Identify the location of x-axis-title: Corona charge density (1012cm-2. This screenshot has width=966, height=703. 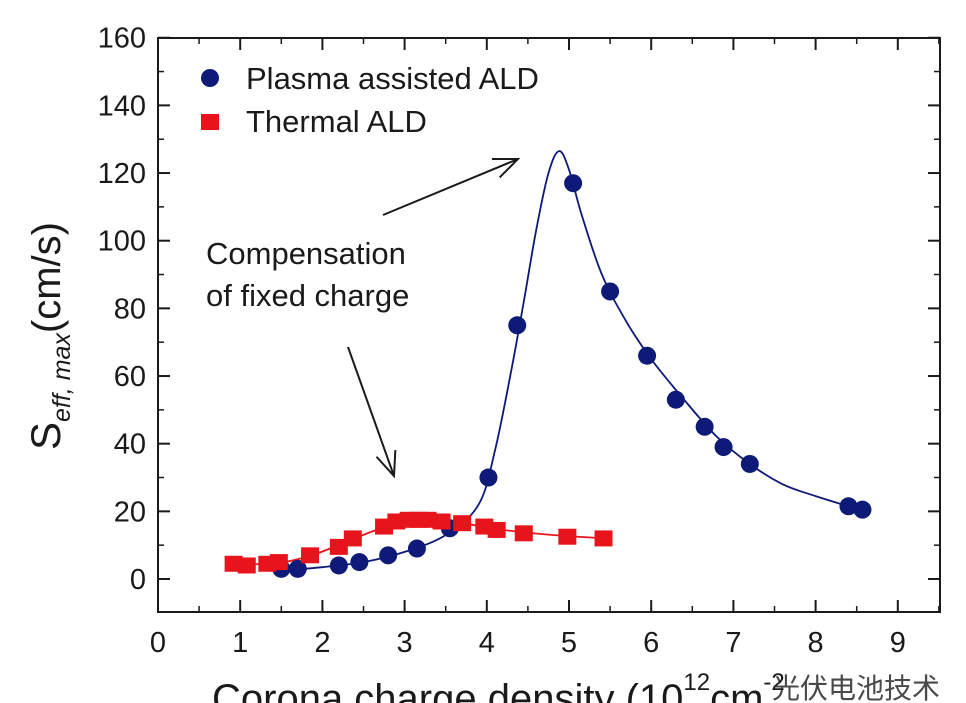
(498, 686).